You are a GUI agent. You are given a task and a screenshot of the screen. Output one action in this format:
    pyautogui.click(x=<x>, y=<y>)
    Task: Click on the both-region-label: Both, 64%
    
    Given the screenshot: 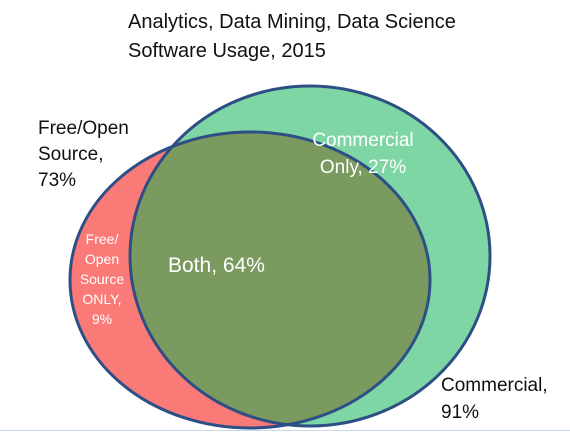 What is the action you would take?
    pyautogui.click(x=216, y=265)
    